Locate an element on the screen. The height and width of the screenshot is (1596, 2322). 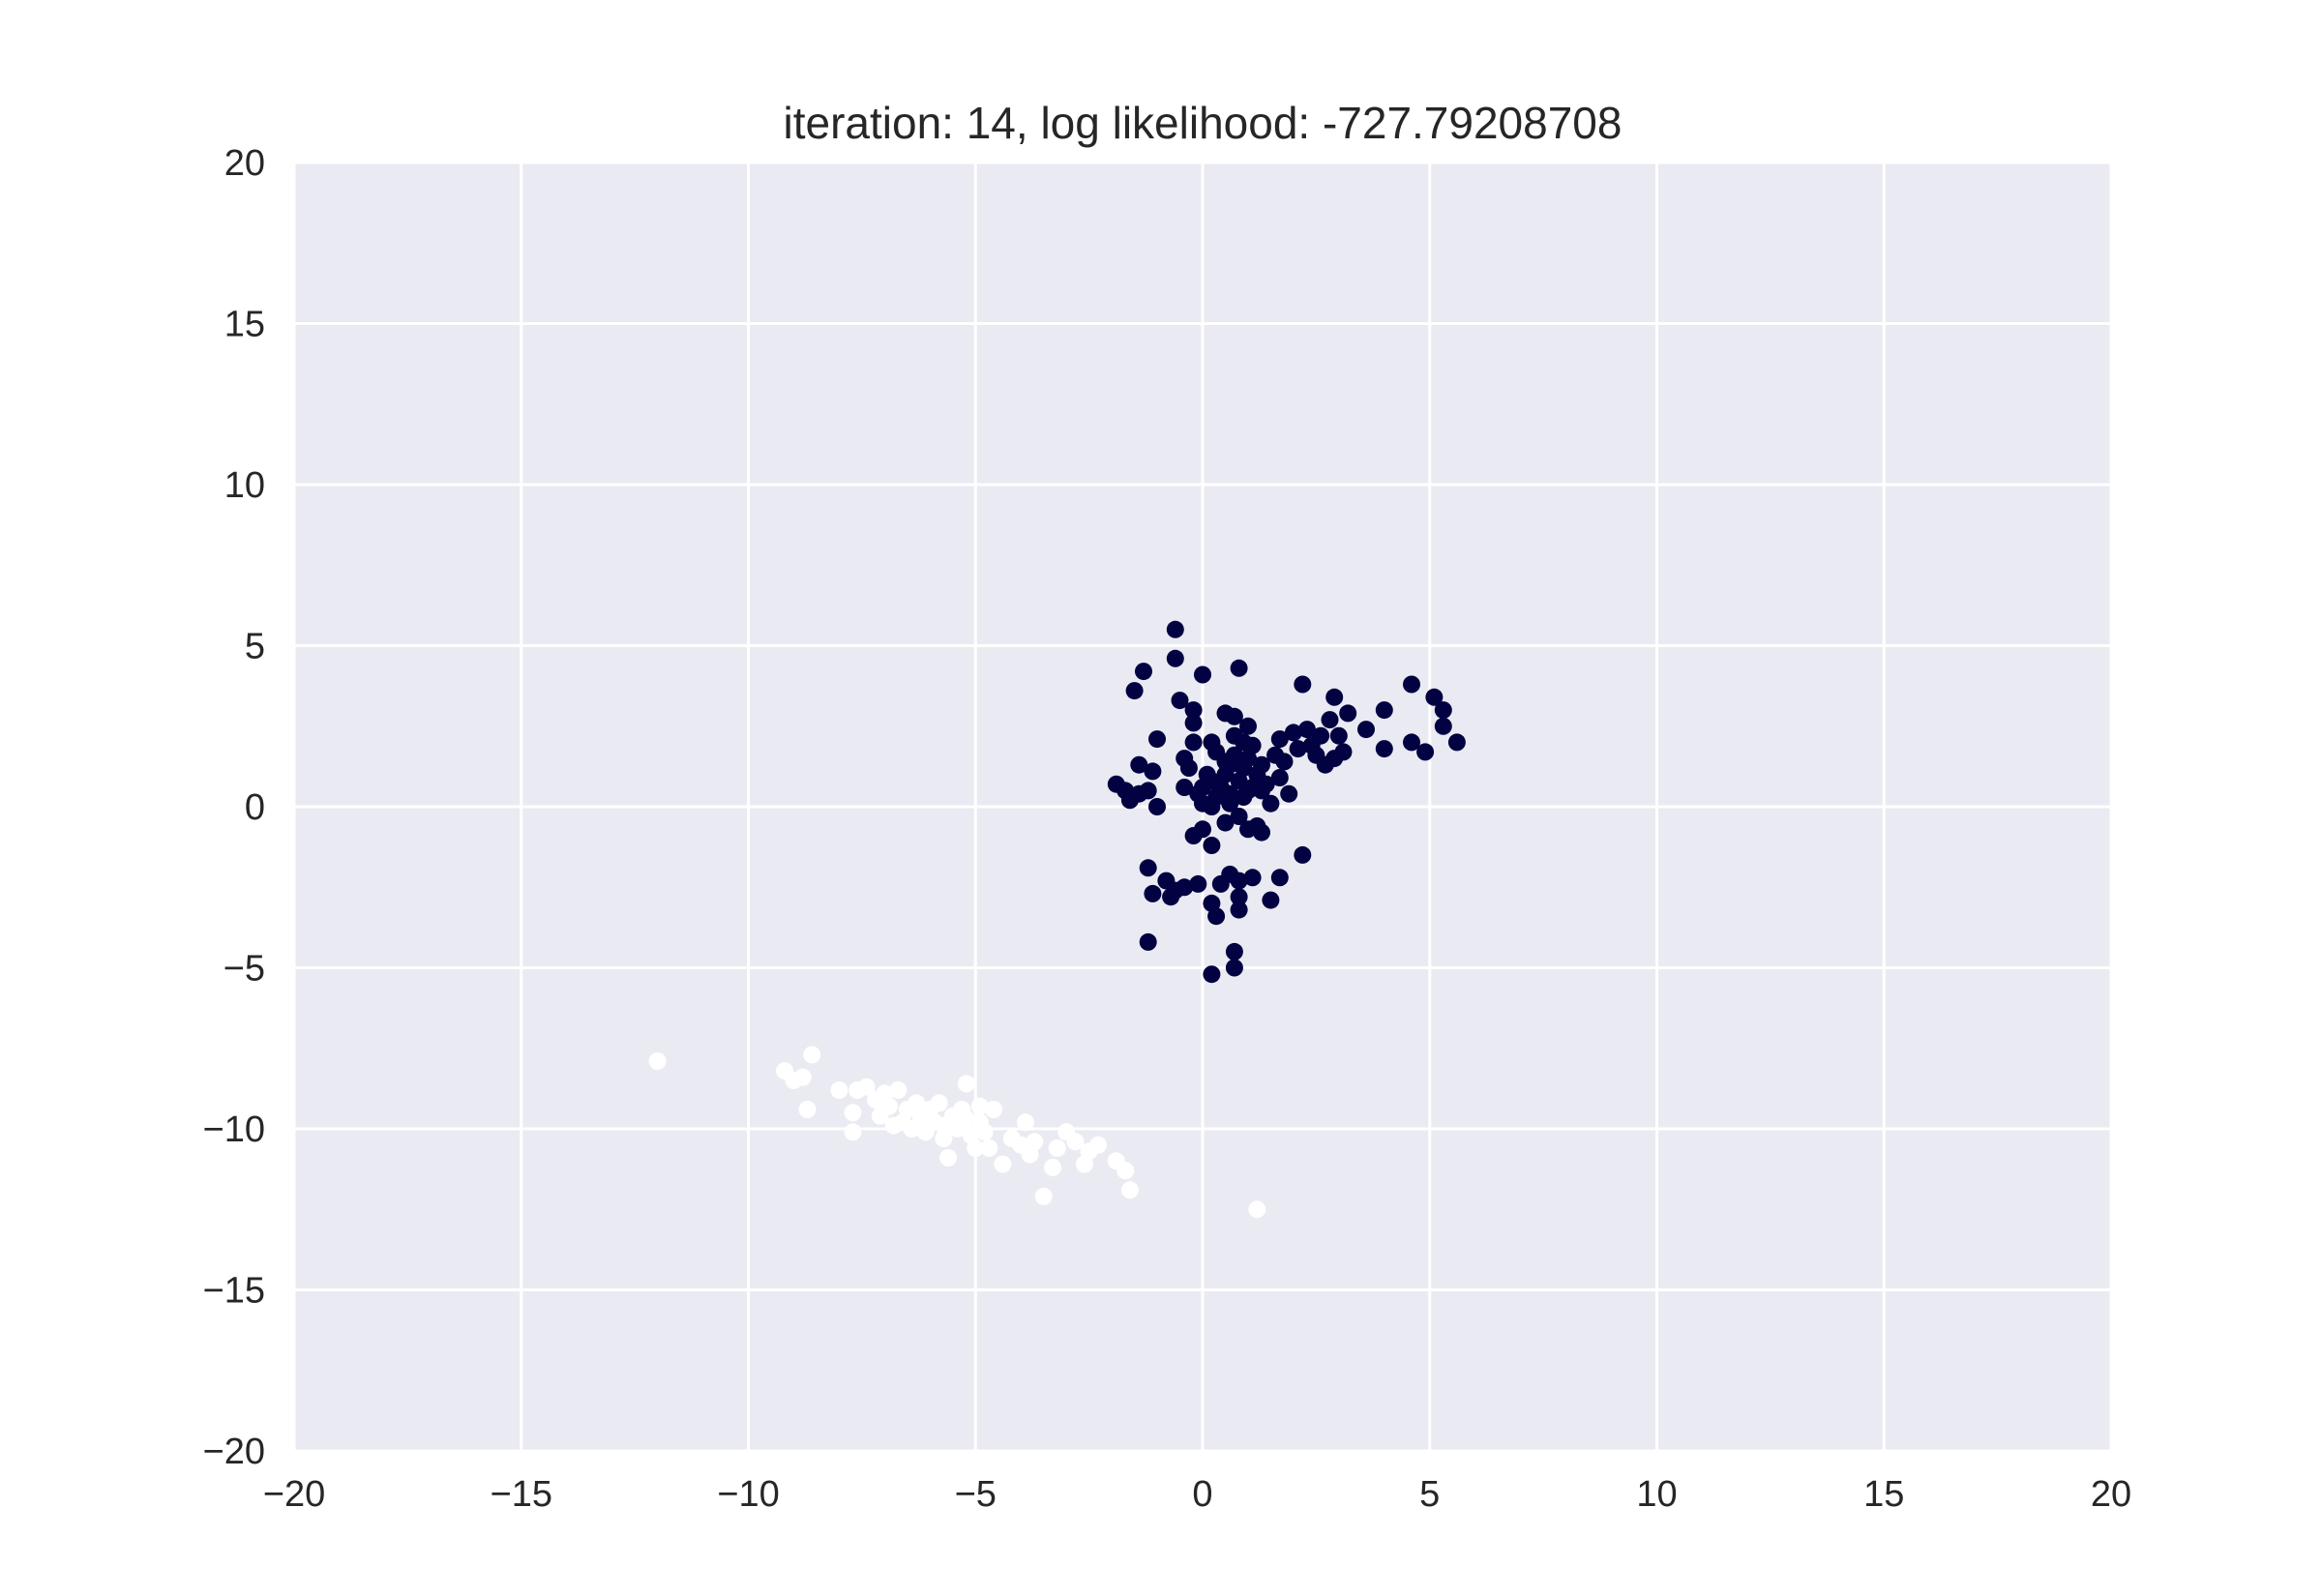
y-axis-tick-labels: −20 −15 −10 −5 0 5 10 15 20 is located at coordinates (234, 807).